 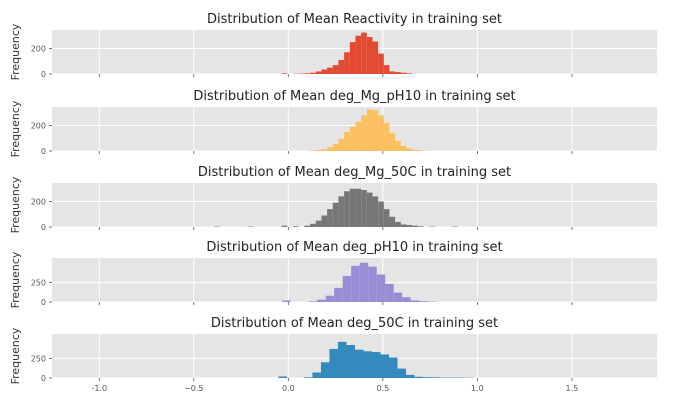 I want to click on x-tick-label: 1.0, so click(x=477, y=388).